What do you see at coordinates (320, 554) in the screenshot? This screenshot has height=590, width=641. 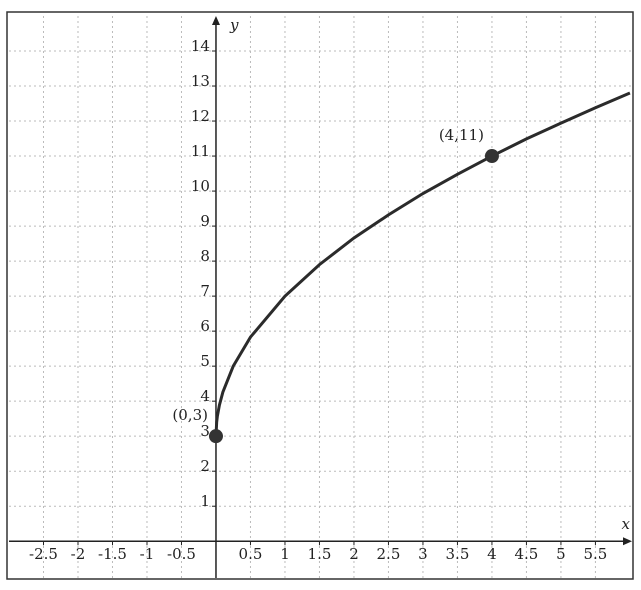 I see `x-tick-label: 1.5` at bounding box center [320, 554].